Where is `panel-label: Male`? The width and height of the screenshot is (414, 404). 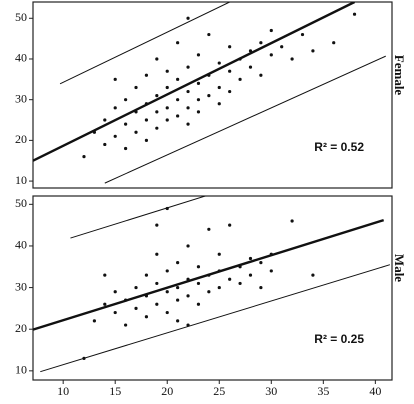
panel-label: Male is located at coordinates (399, 268).